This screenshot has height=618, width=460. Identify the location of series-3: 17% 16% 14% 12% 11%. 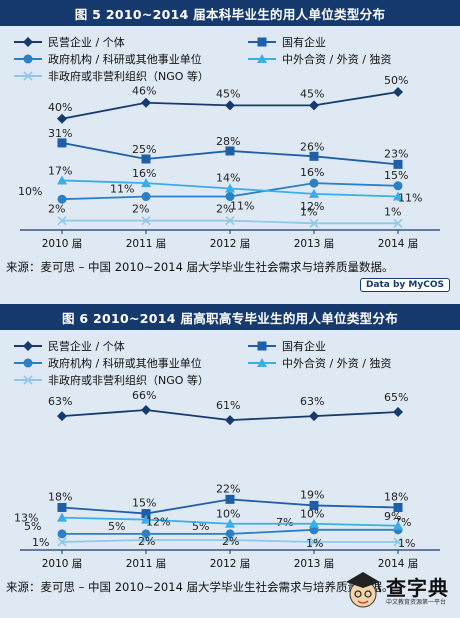
(235, 188).